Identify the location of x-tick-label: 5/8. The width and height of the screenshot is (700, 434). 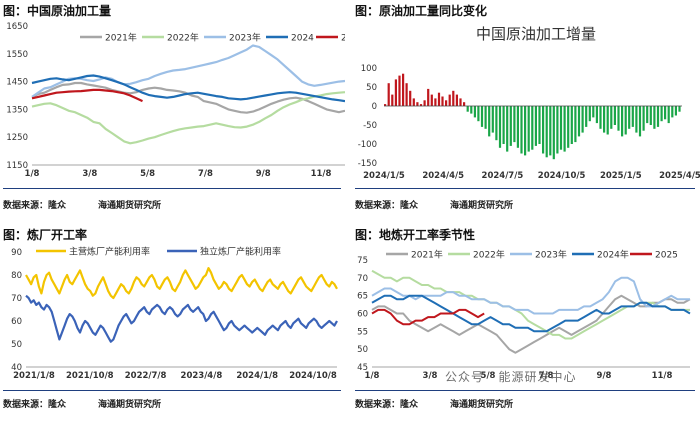
(488, 376).